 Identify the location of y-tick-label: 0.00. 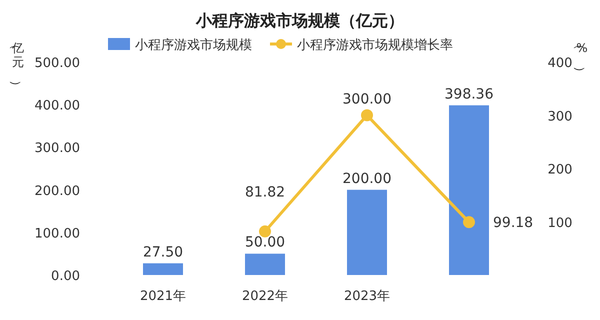
(65, 276).